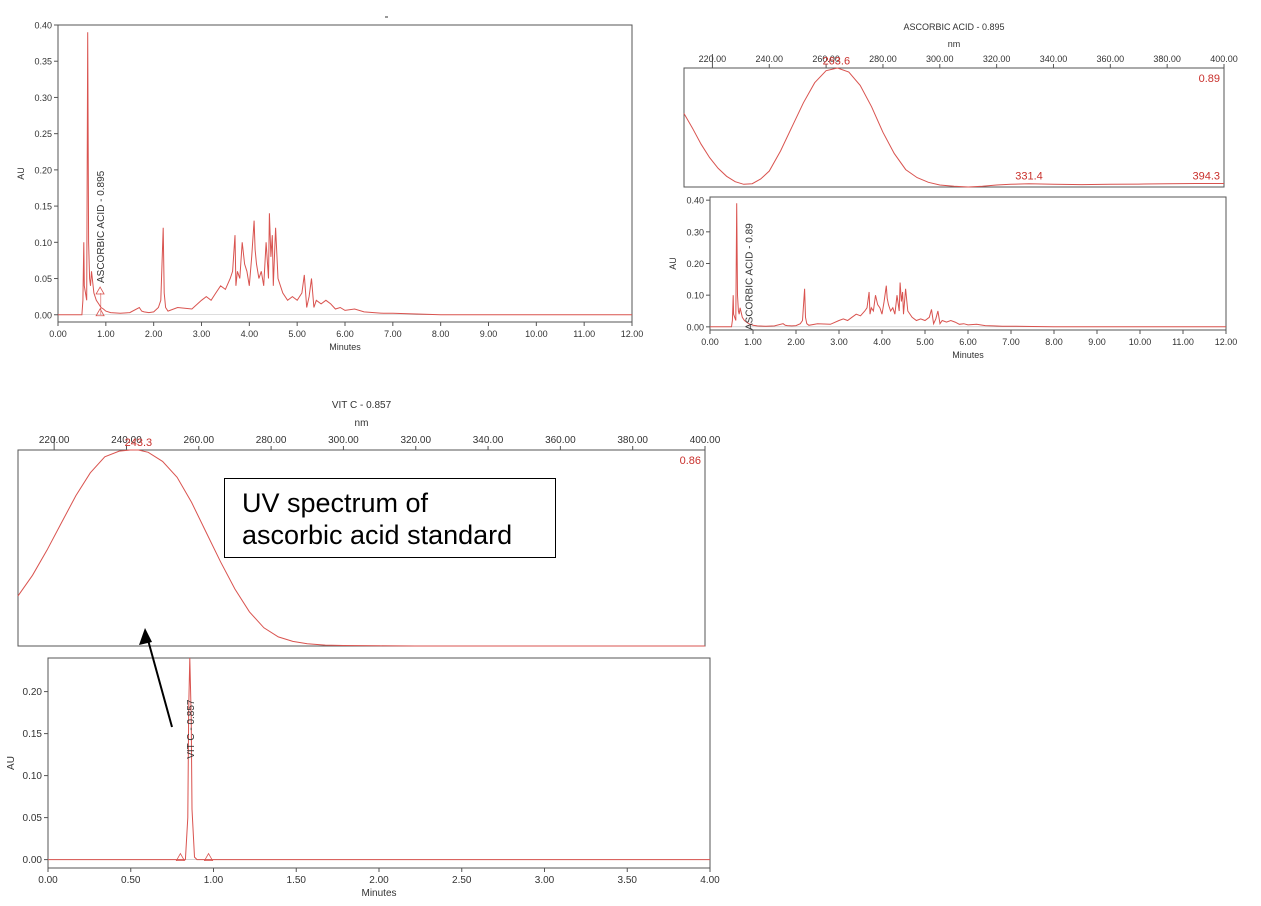 The height and width of the screenshot is (906, 1261). What do you see at coordinates (632, 440) in the screenshot?
I see `x-tick-label: 380.00` at bounding box center [632, 440].